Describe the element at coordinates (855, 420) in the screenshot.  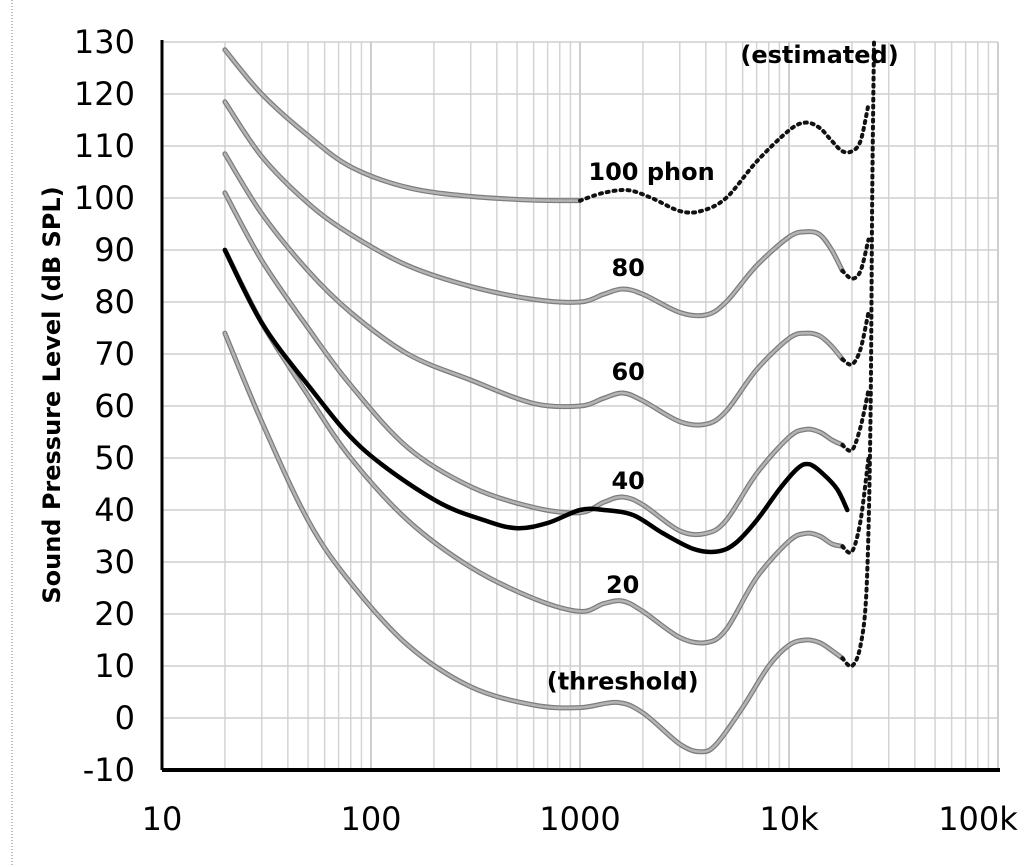
I see `contour-2-estimated` at that location.